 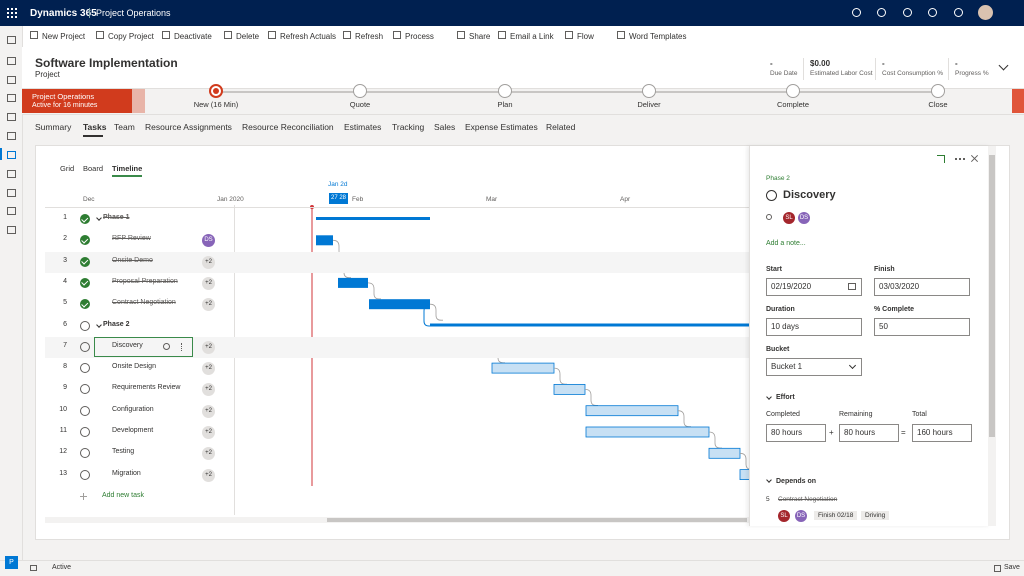 What do you see at coordinates (814, 327) in the screenshot?
I see `text-input: 10 days` at bounding box center [814, 327].